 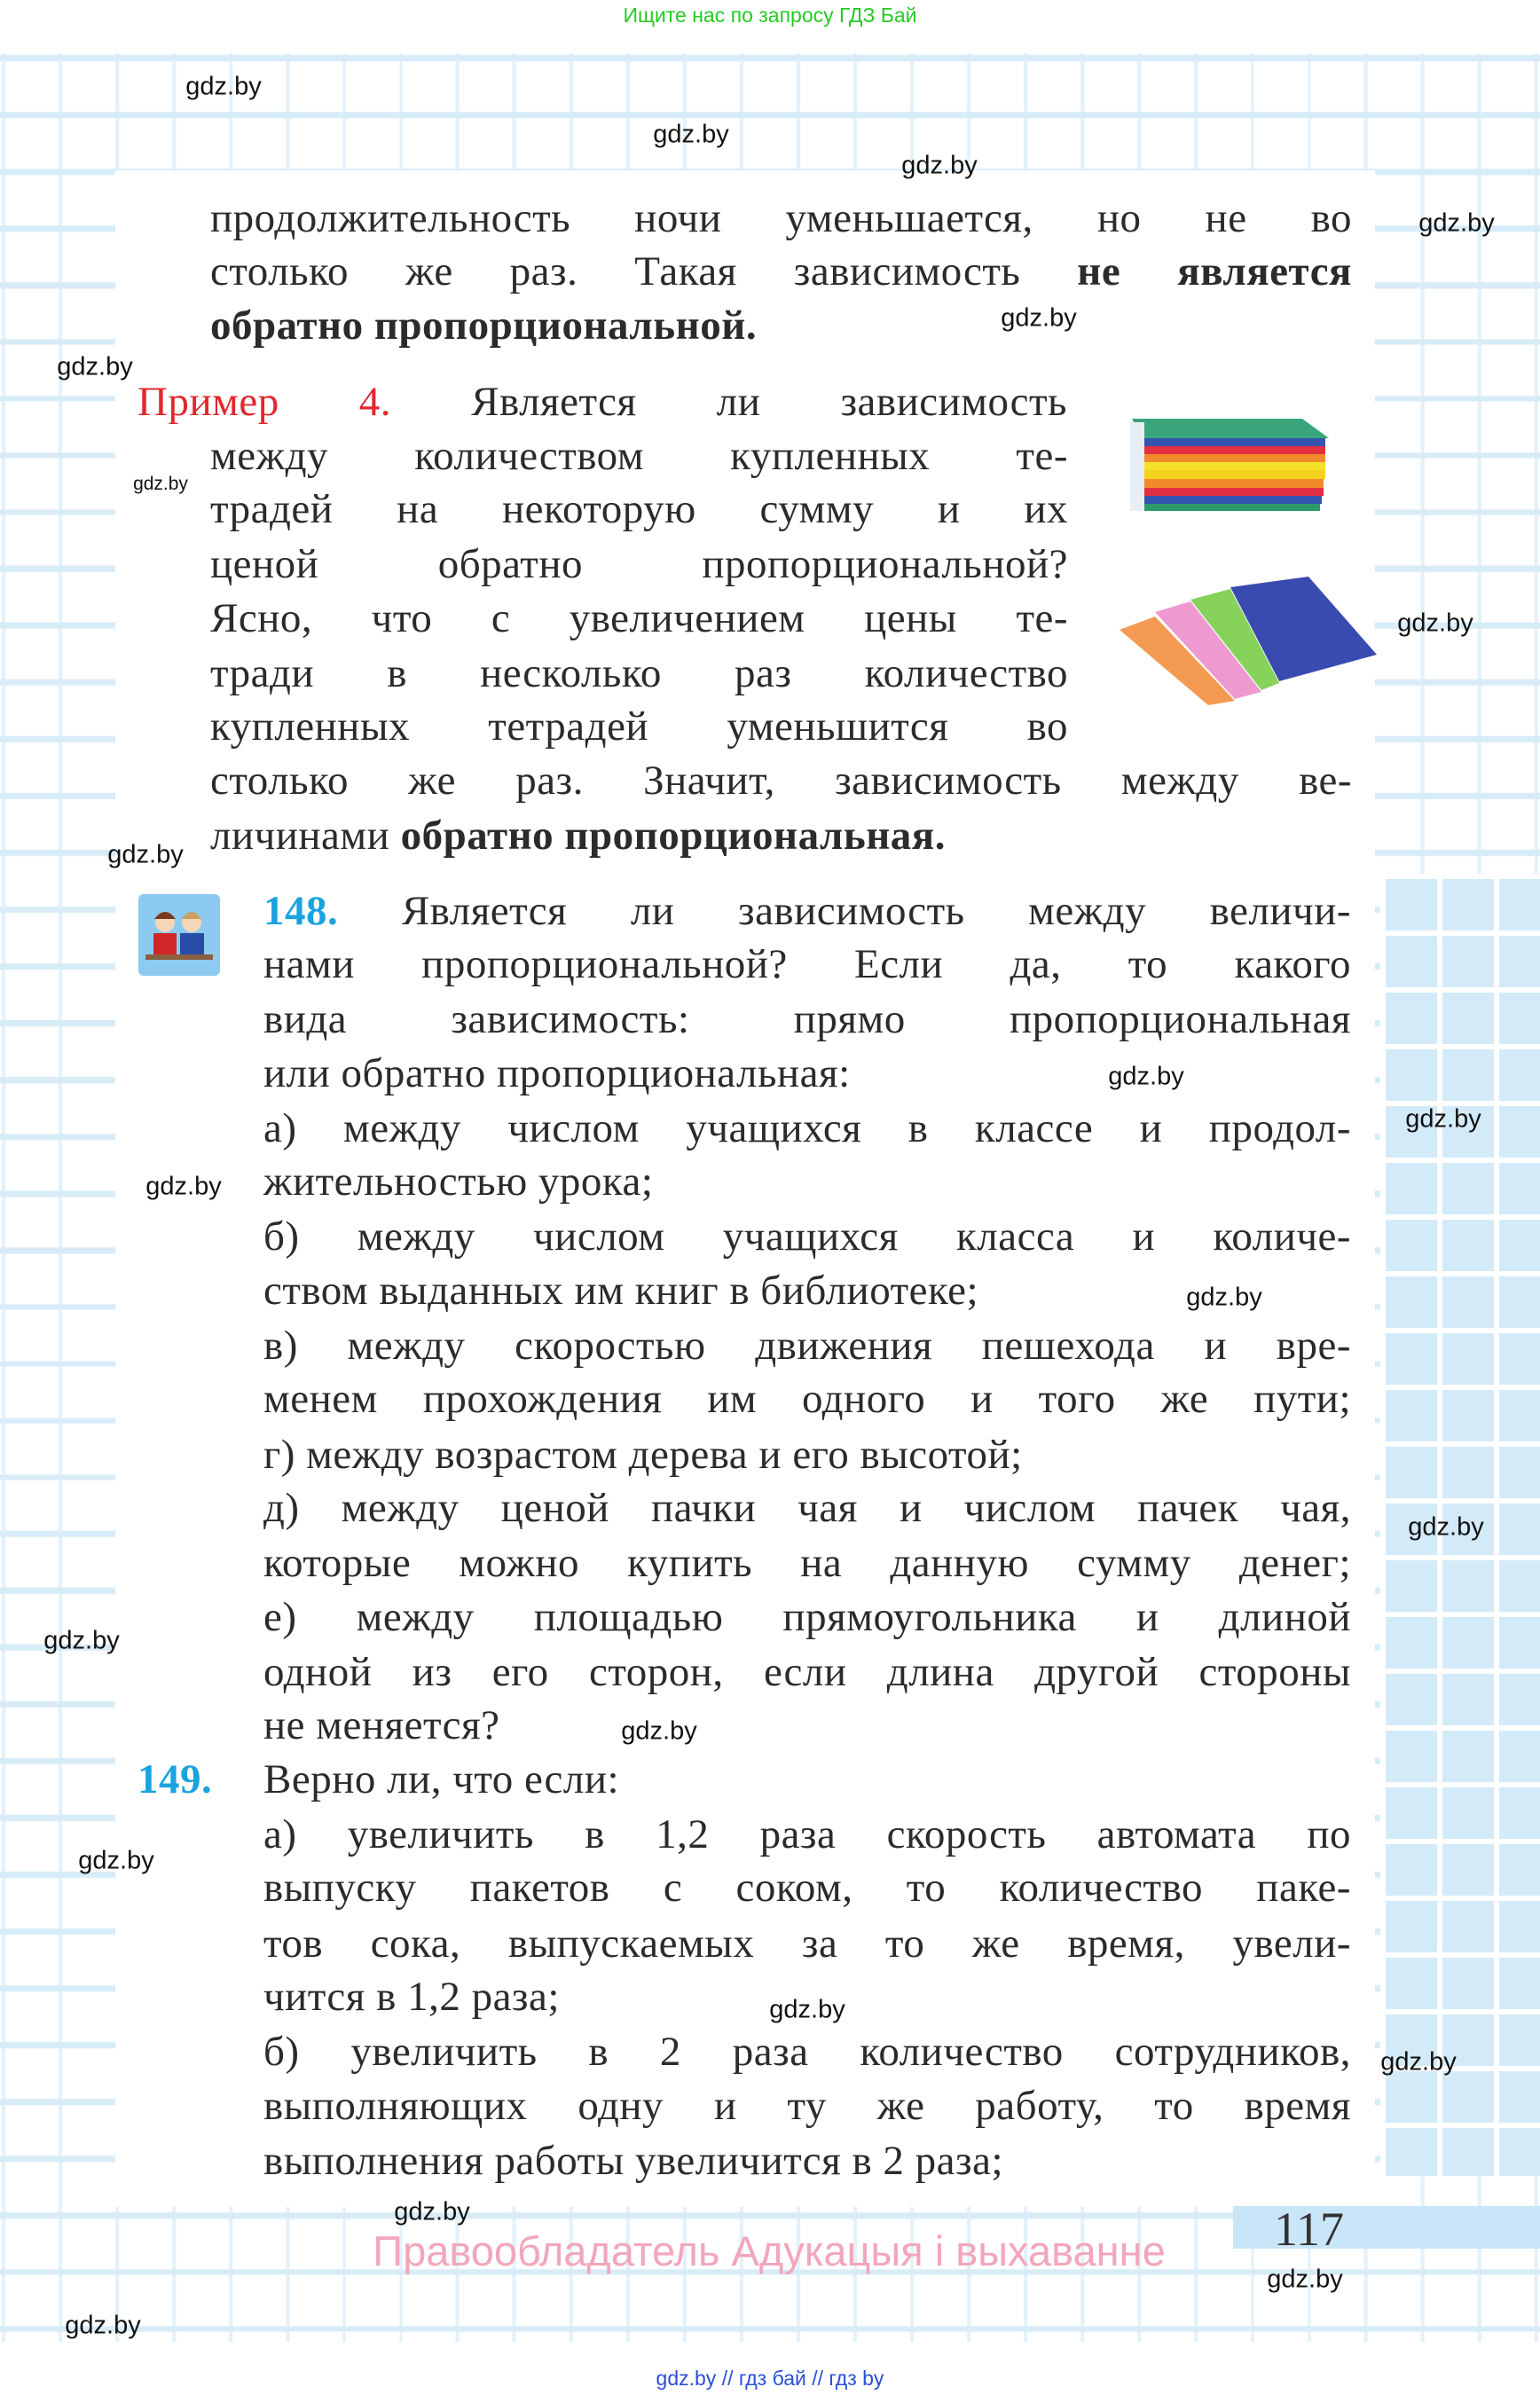 I want to click on text-line: 149. Верно ли, что если:, so click(x=378, y=1780).